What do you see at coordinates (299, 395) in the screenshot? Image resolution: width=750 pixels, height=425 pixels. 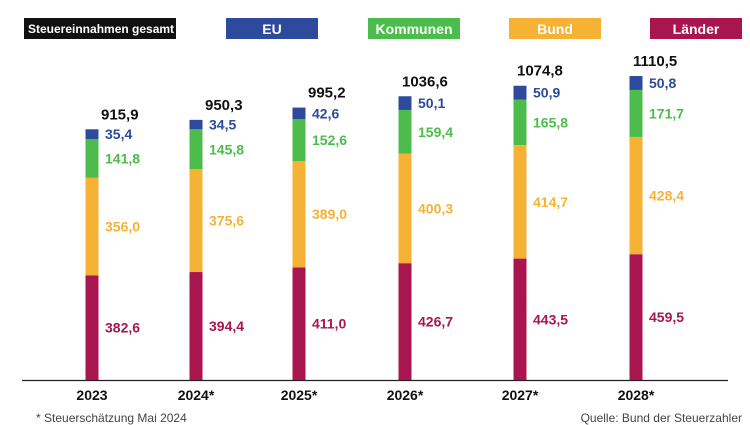 I see `x-tick-label: 2025*` at bounding box center [299, 395].